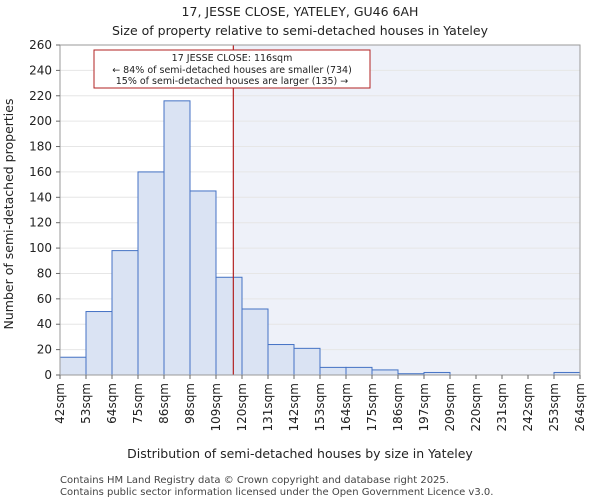 This screenshot has height=500, width=600. I want to click on bar-142sqm, so click(307, 361).